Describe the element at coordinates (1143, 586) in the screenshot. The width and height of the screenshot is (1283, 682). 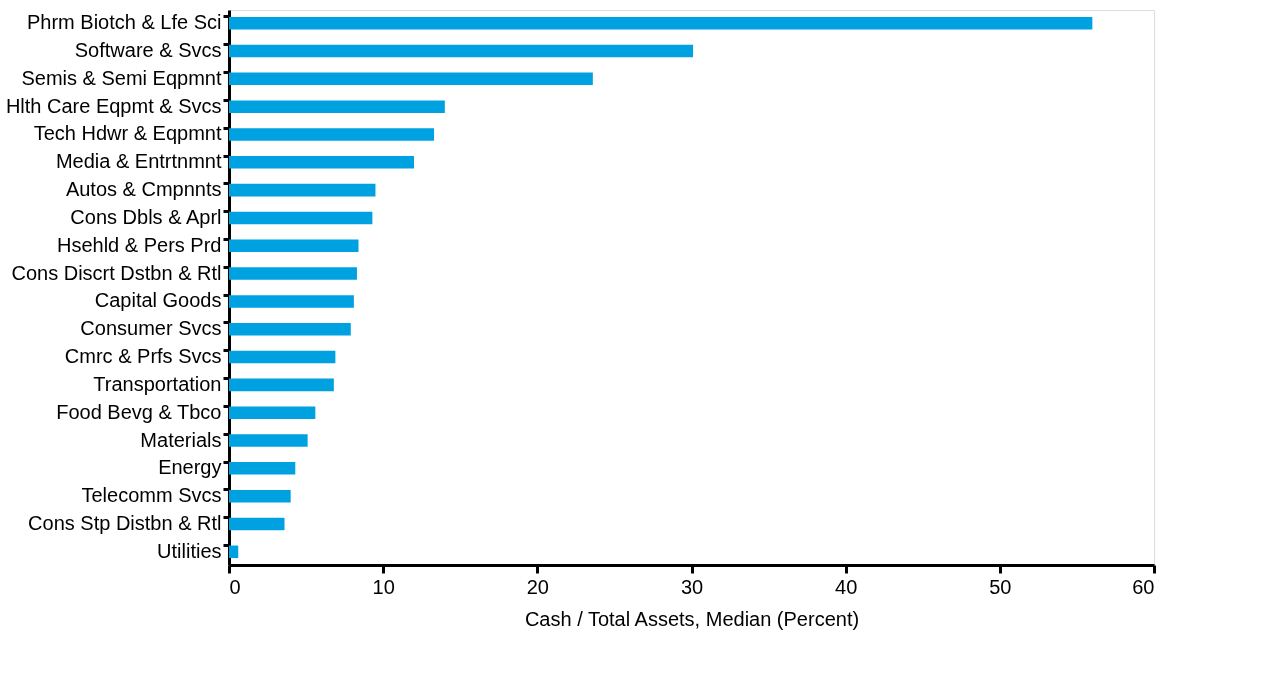
I see `x-tick-label: 60` at that location.